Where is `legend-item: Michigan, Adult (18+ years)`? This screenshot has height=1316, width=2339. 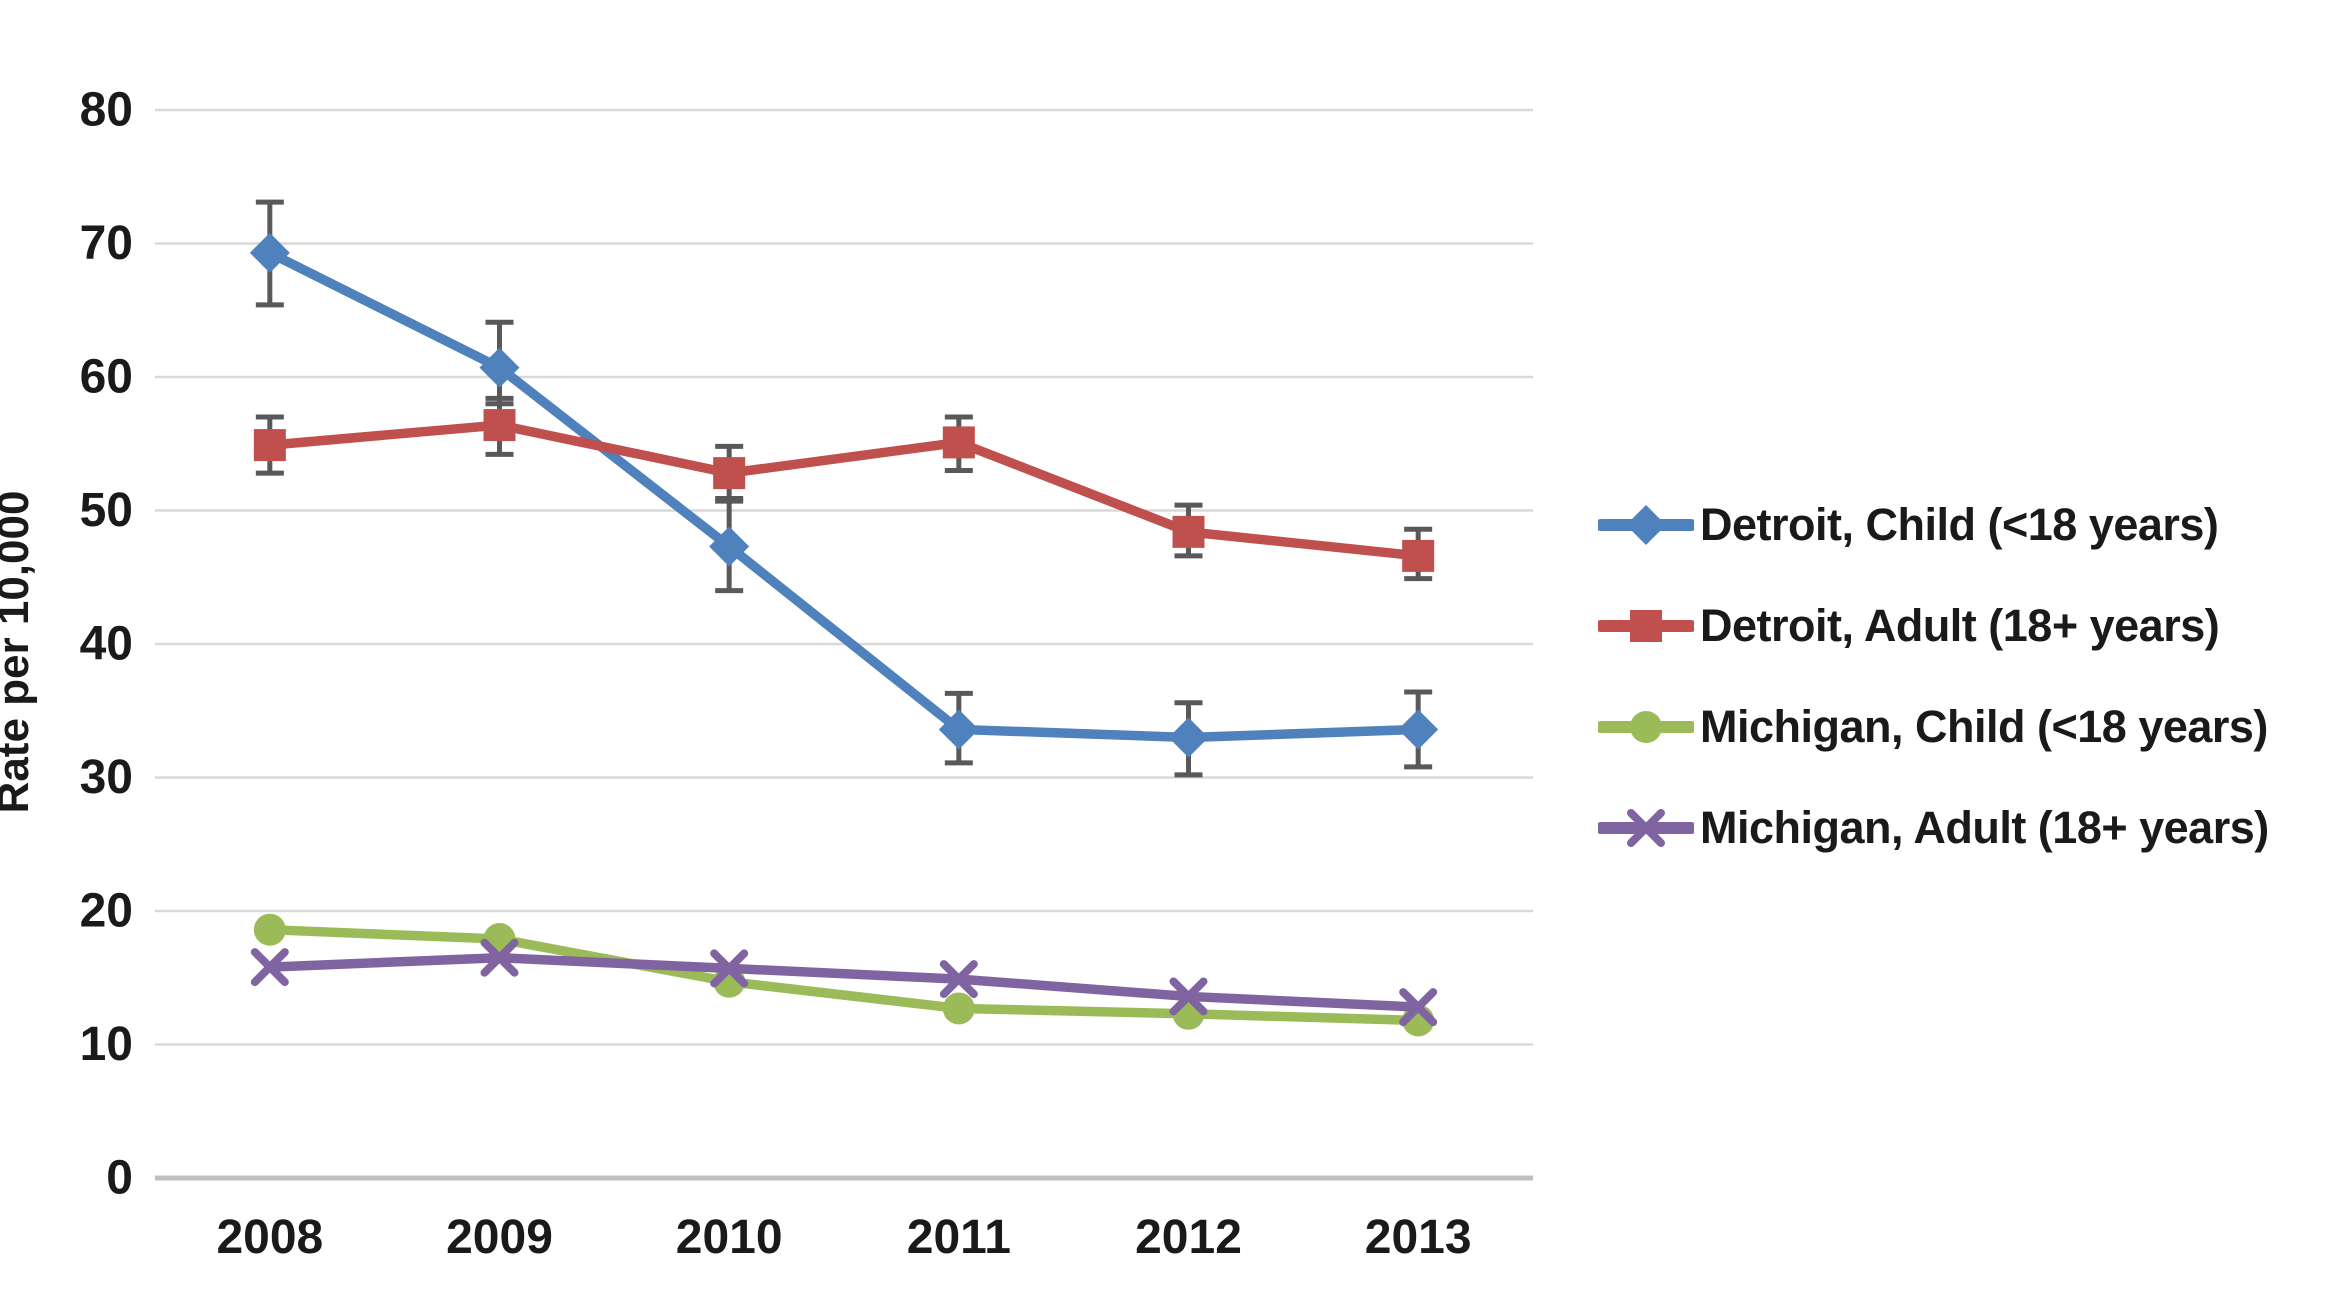 legend-item: Michigan, Adult (18+ years) is located at coordinates (1933, 827).